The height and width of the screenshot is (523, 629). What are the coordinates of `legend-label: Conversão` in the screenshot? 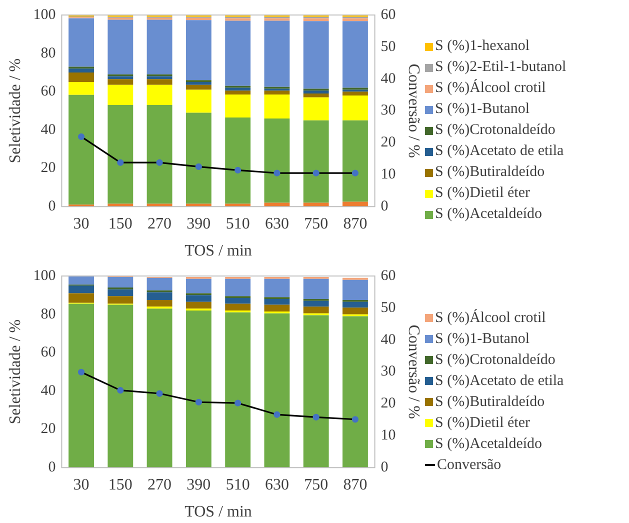 It's located at (469, 465).